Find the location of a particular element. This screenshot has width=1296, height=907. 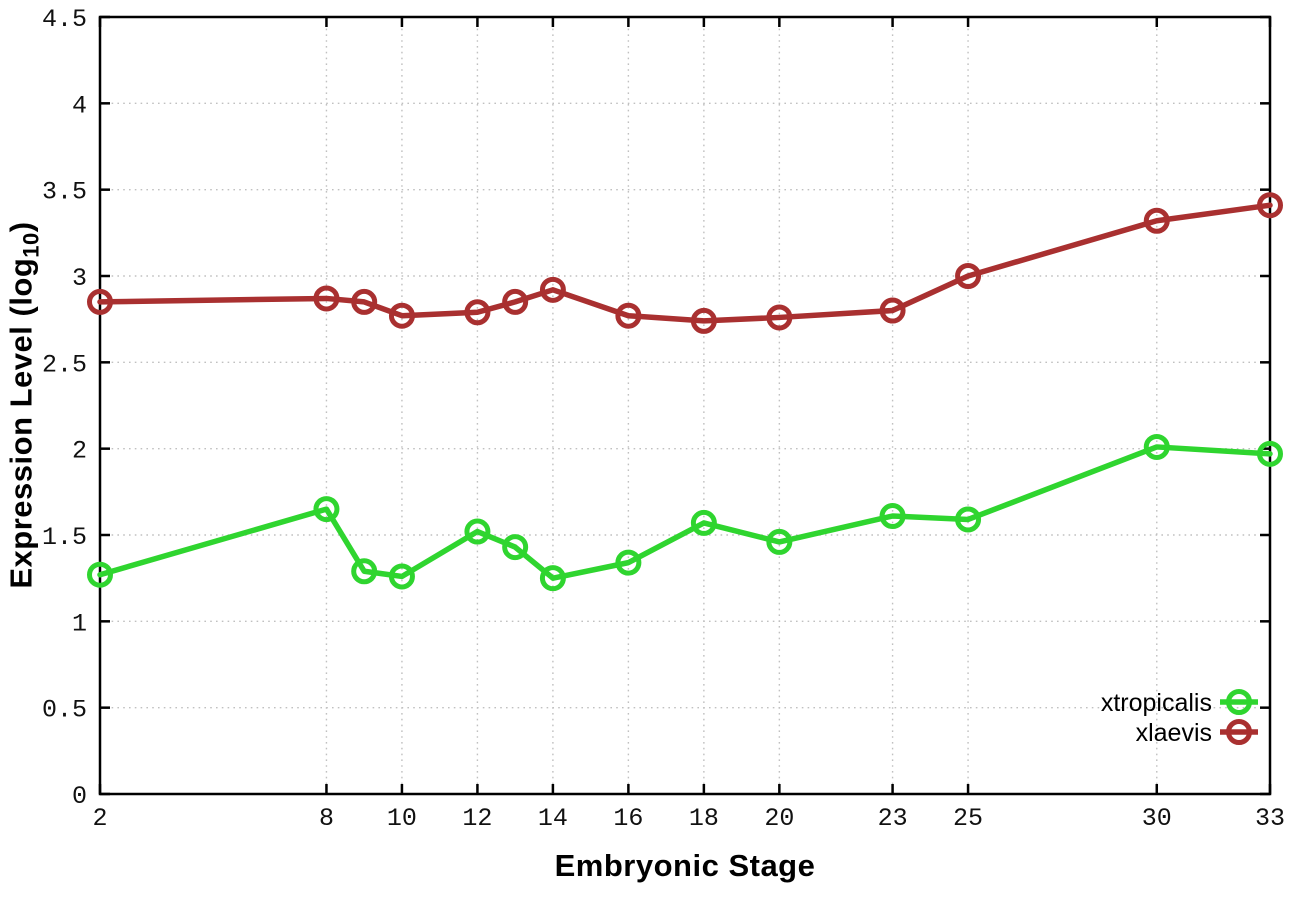

x-tick-label: 25 is located at coordinates (968, 818).